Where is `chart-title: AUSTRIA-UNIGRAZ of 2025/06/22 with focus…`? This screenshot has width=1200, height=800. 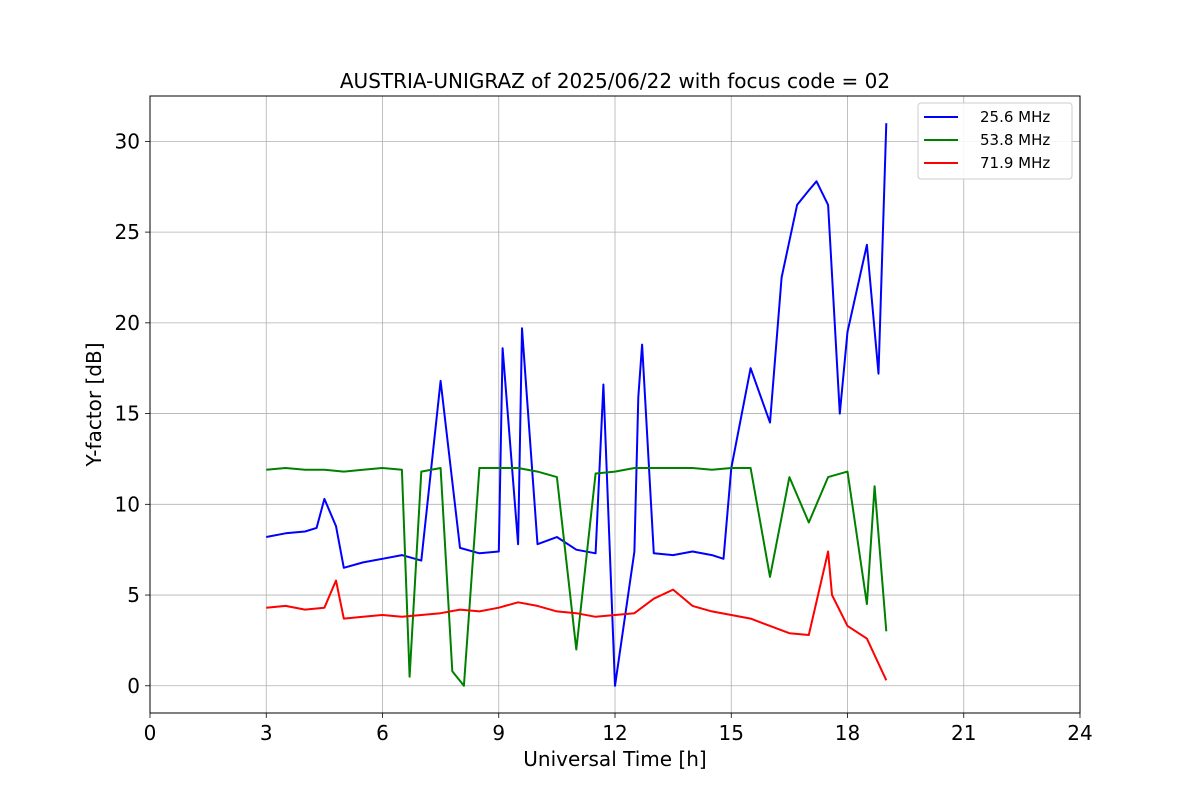
chart-title: AUSTRIA-UNIGRAZ of 2025/06/22 with focus… is located at coordinates (615, 81).